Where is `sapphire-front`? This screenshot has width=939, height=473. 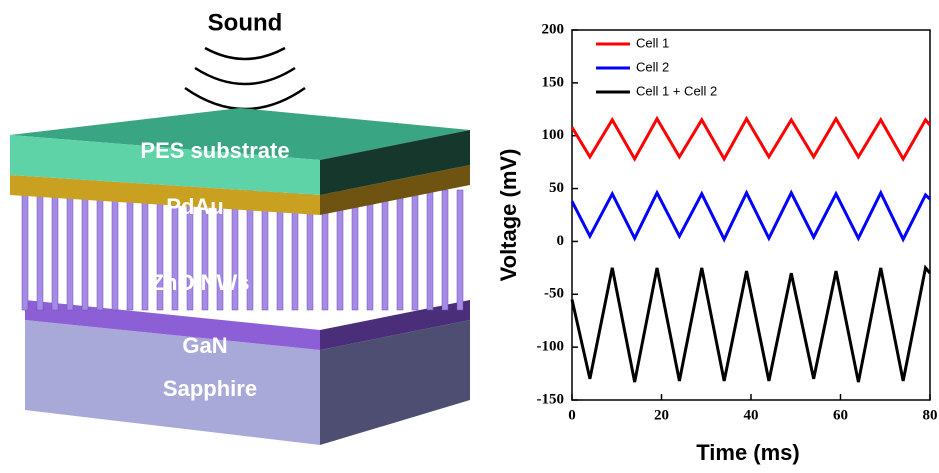
sapphire-front is located at coordinates (172, 382).